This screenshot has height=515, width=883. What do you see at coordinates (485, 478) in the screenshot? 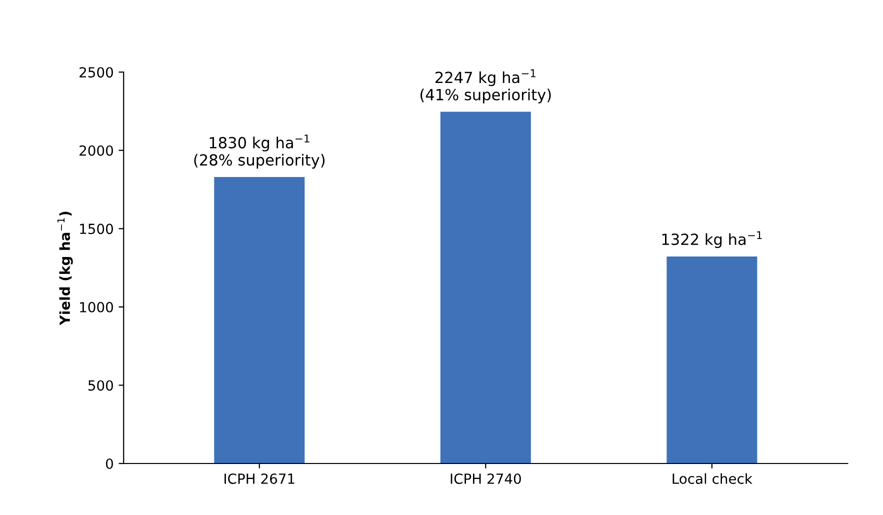
I see `x-tick-label: ICPH 2740` at bounding box center [485, 478].